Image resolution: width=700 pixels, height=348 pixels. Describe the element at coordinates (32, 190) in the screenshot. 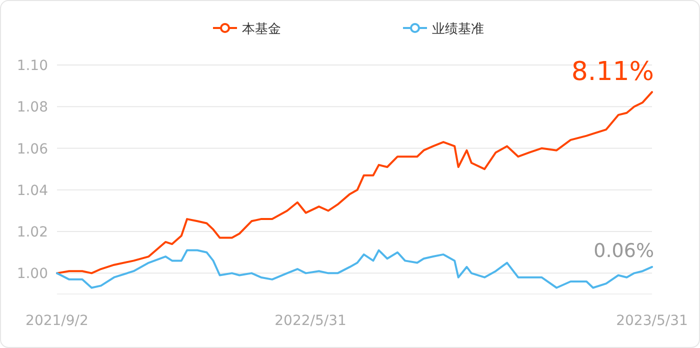

I see `y-tick-label: 1.04` at that location.